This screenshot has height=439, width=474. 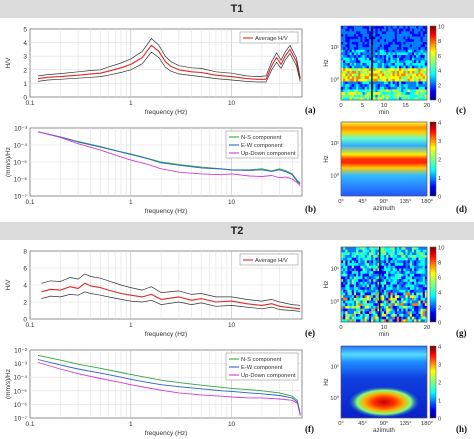 What do you see at coordinates (384, 112) in the screenshot?
I see `x-axis-label: min` at bounding box center [384, 112].